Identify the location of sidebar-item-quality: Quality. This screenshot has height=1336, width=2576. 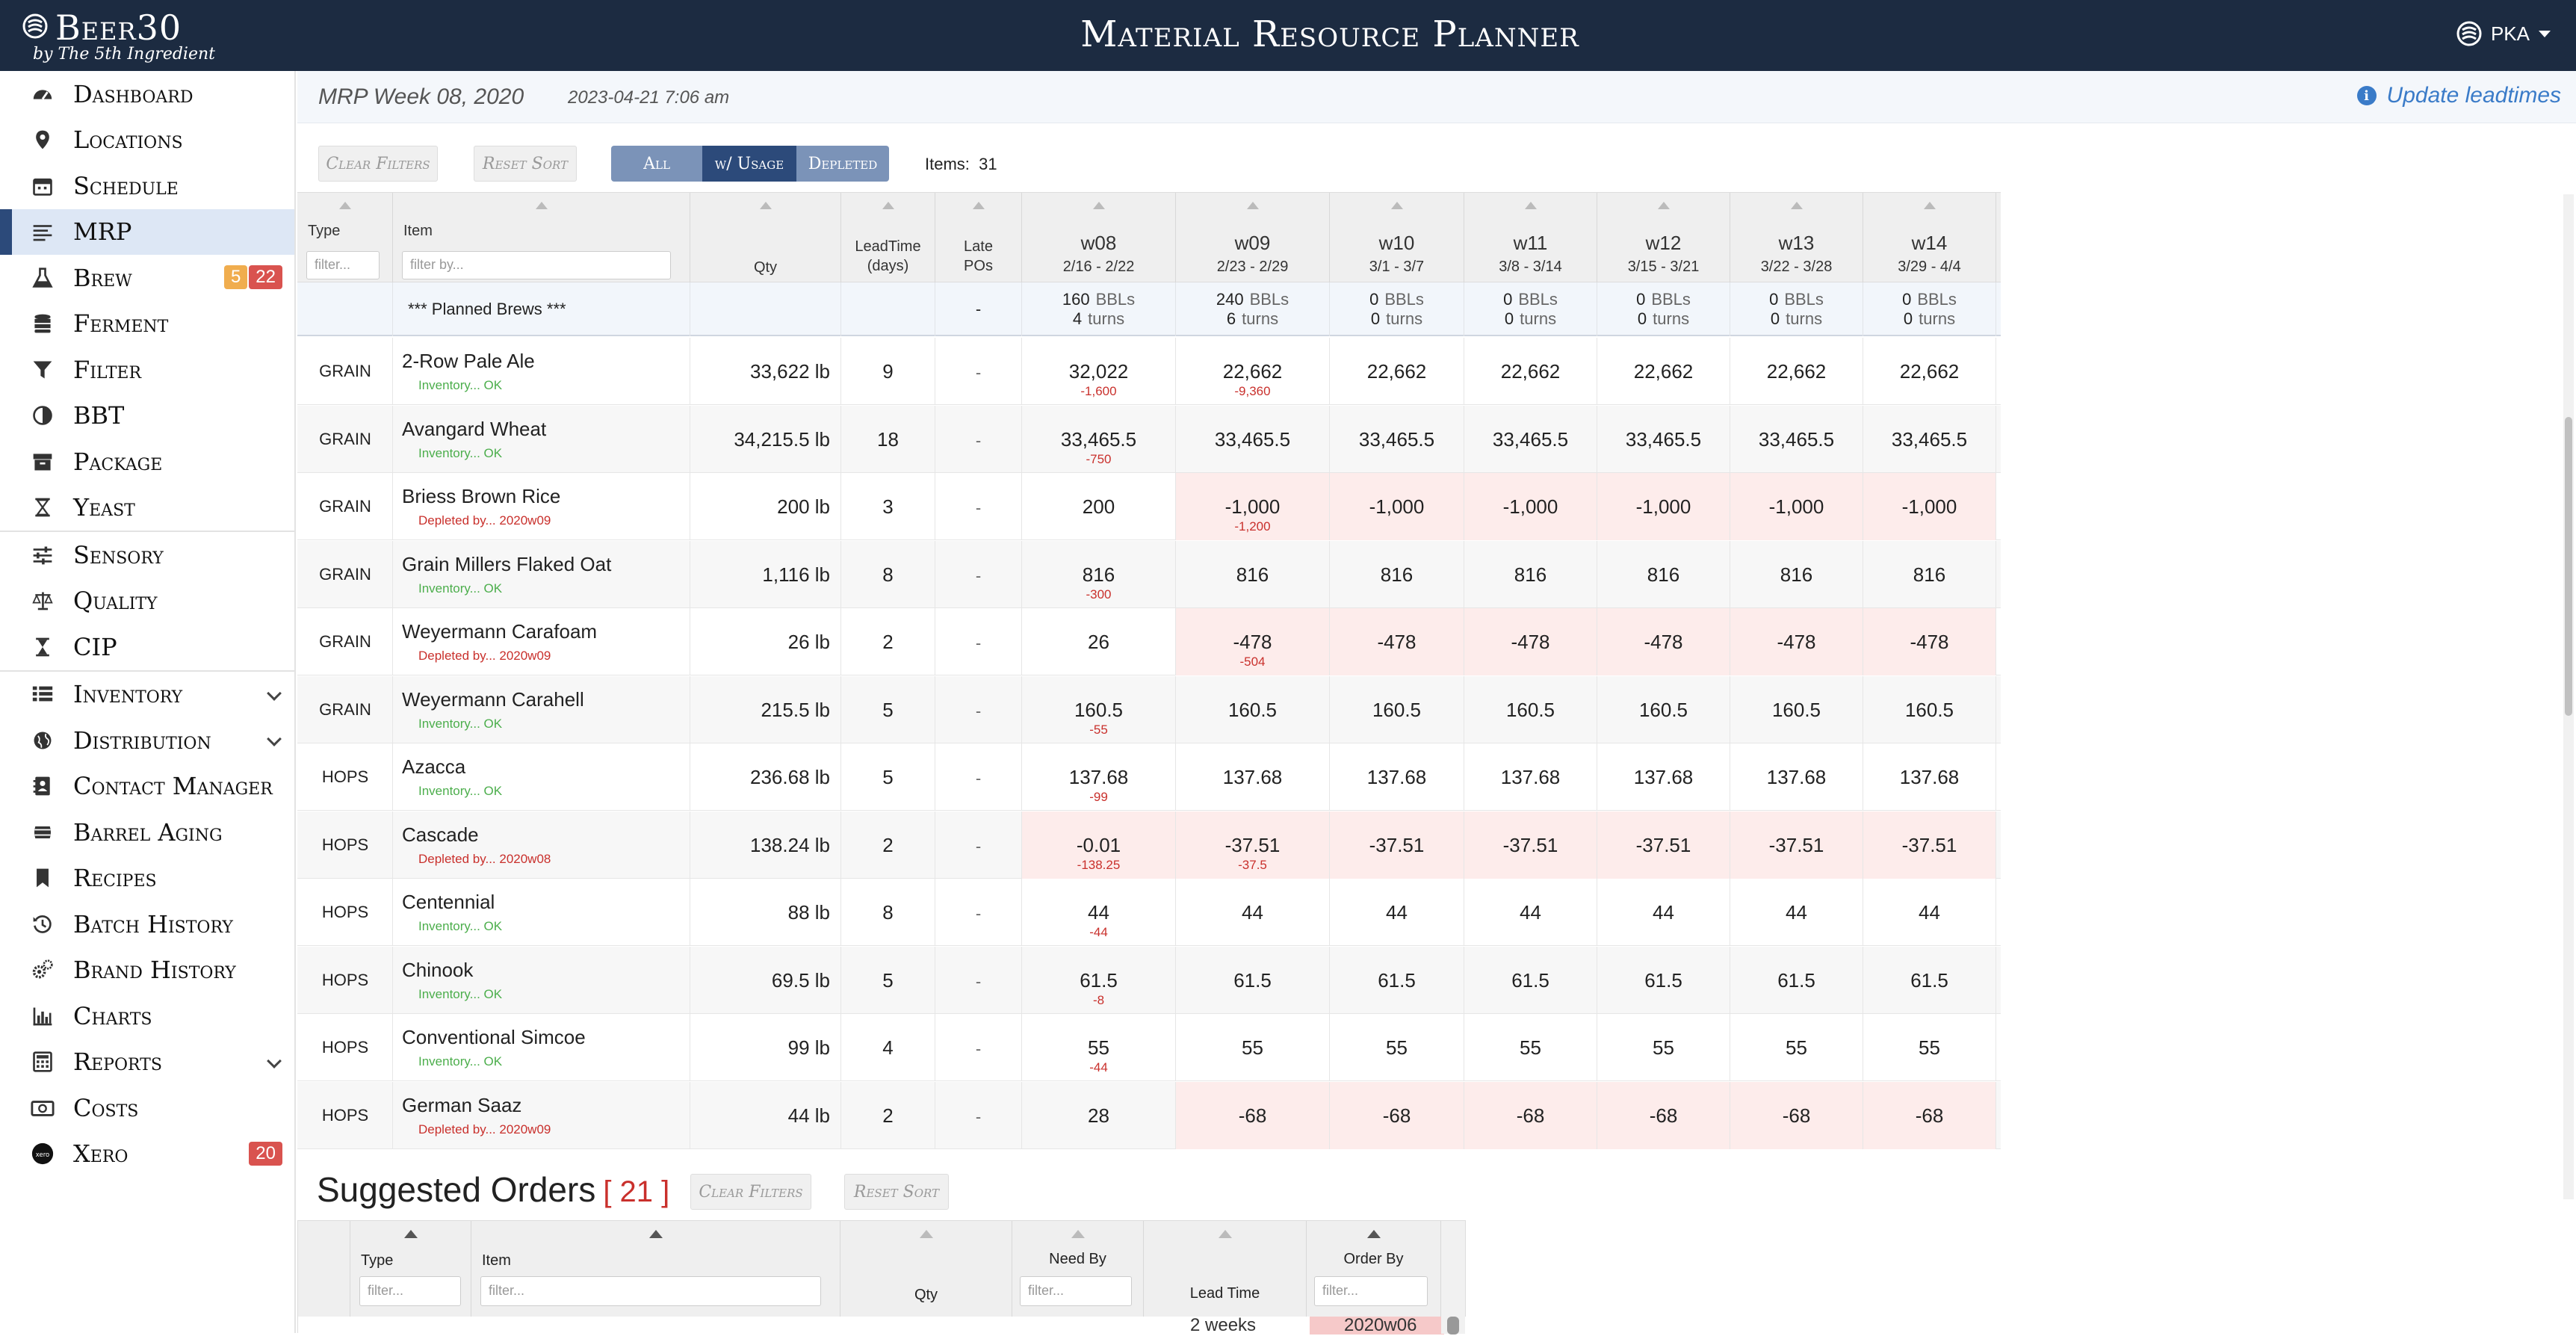
(147, 601).